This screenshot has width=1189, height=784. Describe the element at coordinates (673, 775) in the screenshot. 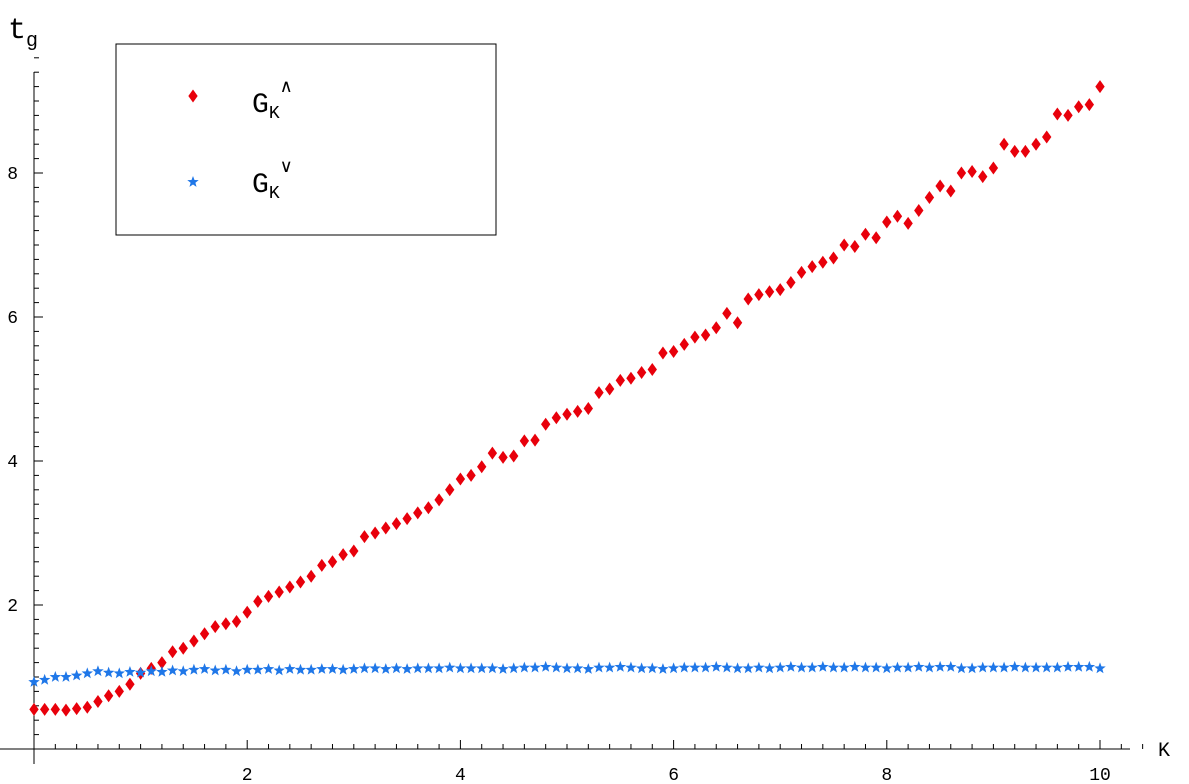

I see `x-tick-label: 6` at that location.